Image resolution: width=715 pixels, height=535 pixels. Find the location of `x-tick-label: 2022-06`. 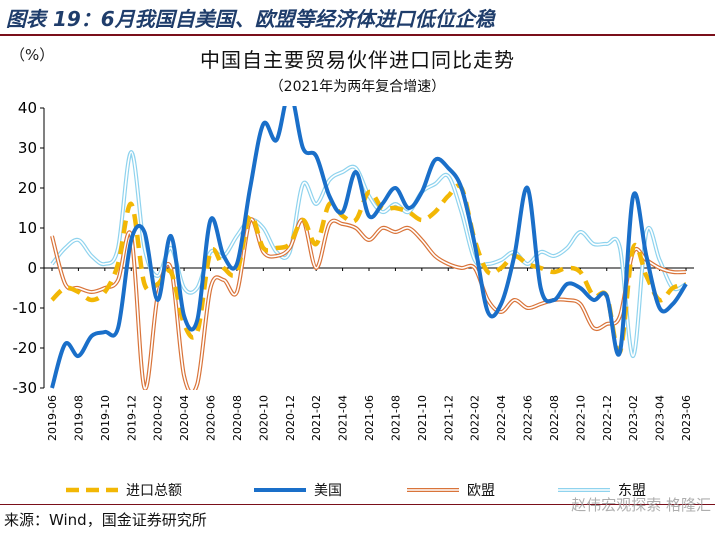

x-tick-label: 2022-06 is located at coordinates (528, 418).